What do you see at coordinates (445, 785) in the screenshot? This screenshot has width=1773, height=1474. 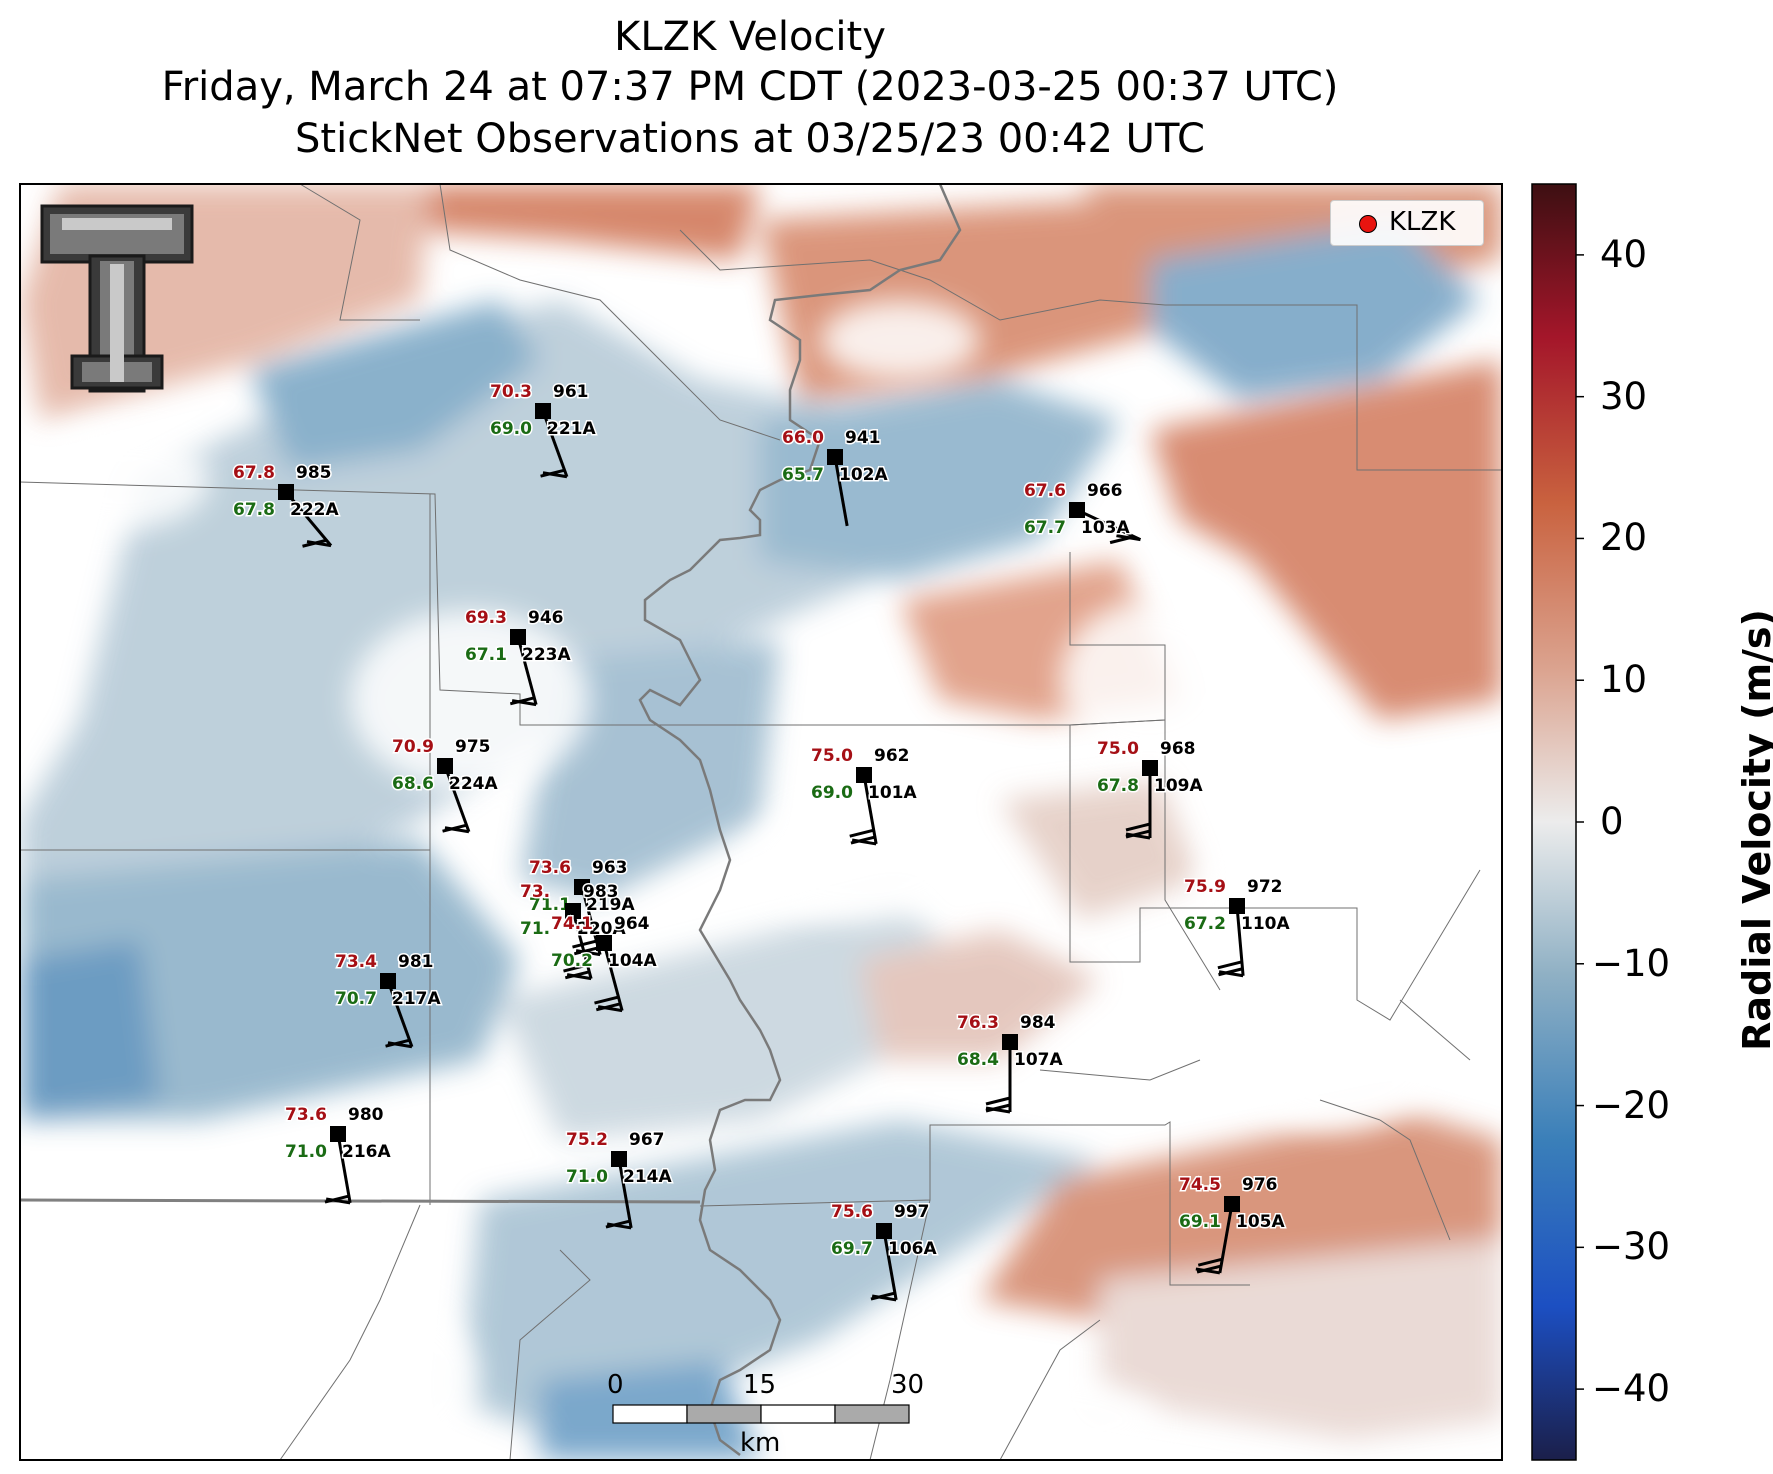 I see `station-224A: 70.9 975 68.6 224A` at bounding box center [445, 785].